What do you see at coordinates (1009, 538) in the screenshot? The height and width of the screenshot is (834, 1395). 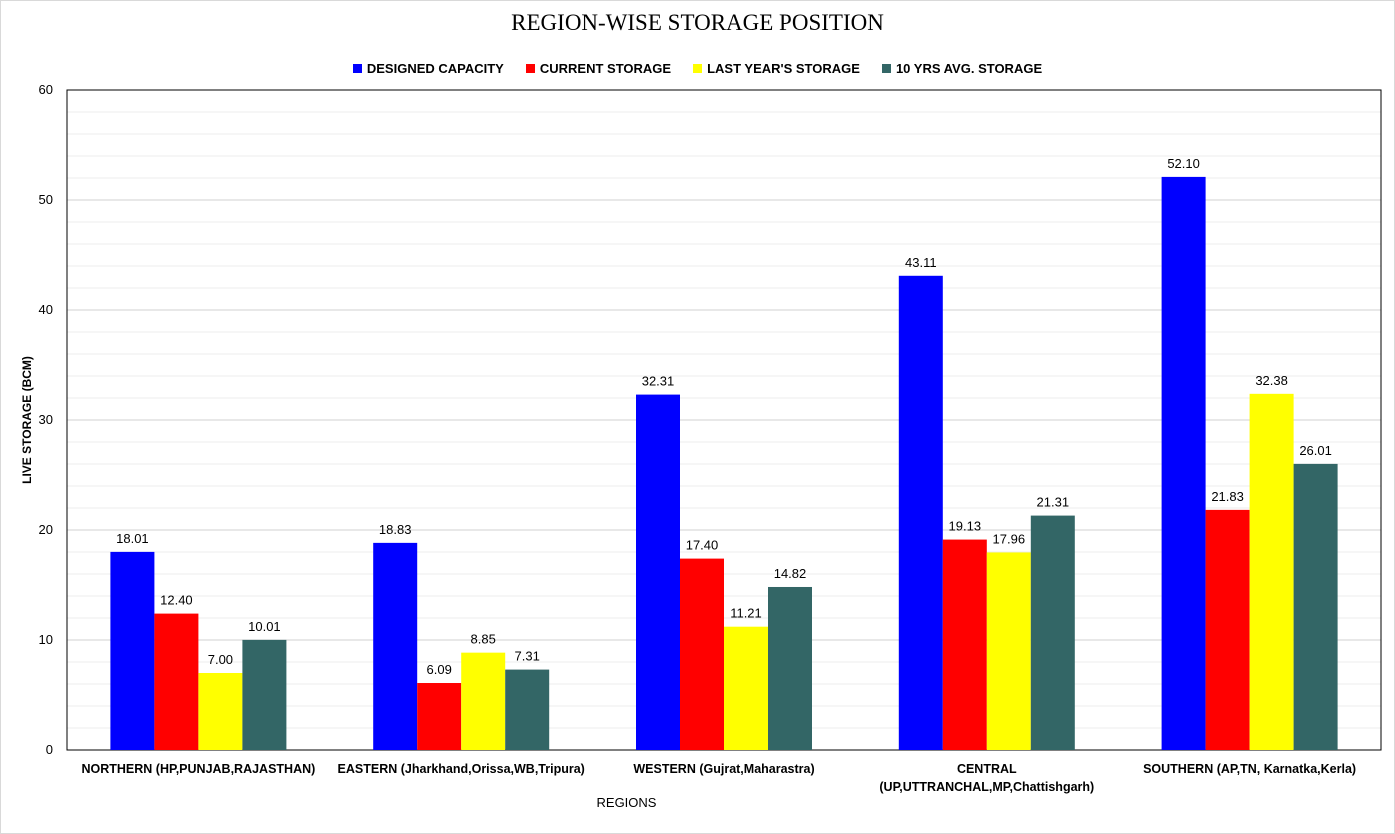 I see `data-label: 17.96` at bounding box center [1009, 538].